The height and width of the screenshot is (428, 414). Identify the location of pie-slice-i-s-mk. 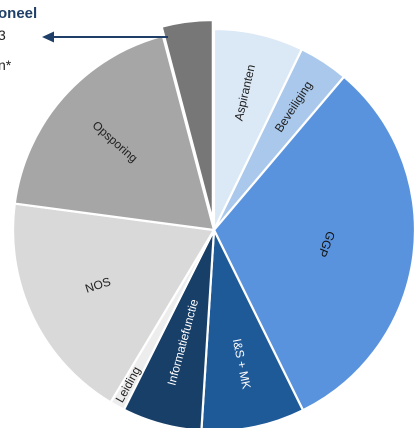
(252, 328).